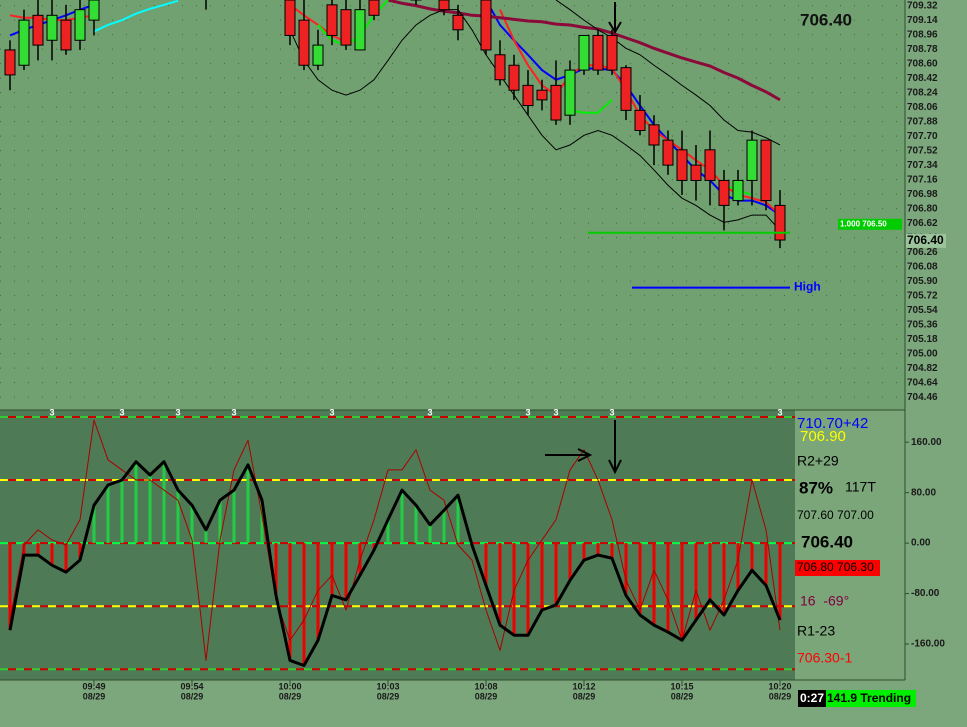 The height and width of the screenshot is (727, 967). Describe the element at coordinates (922, 150) in the screenshot. I see `y-tick-label: 707.52` at that location.